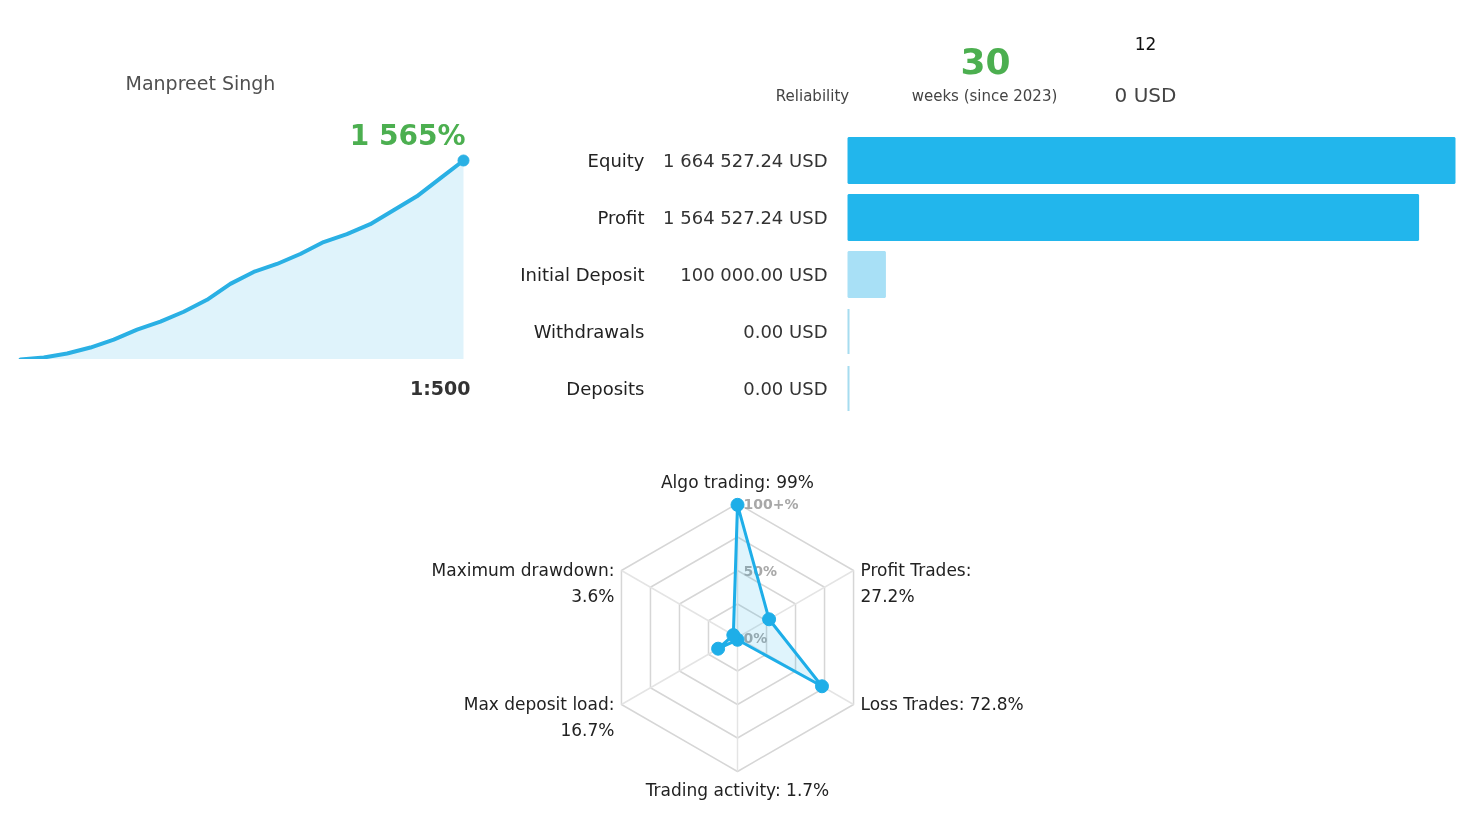 The height and width of the screenshot is (840, 1474). Describe the element at coordinates (755, 637) in the screenshot. I see `y-tick-label: 0%` at that location.